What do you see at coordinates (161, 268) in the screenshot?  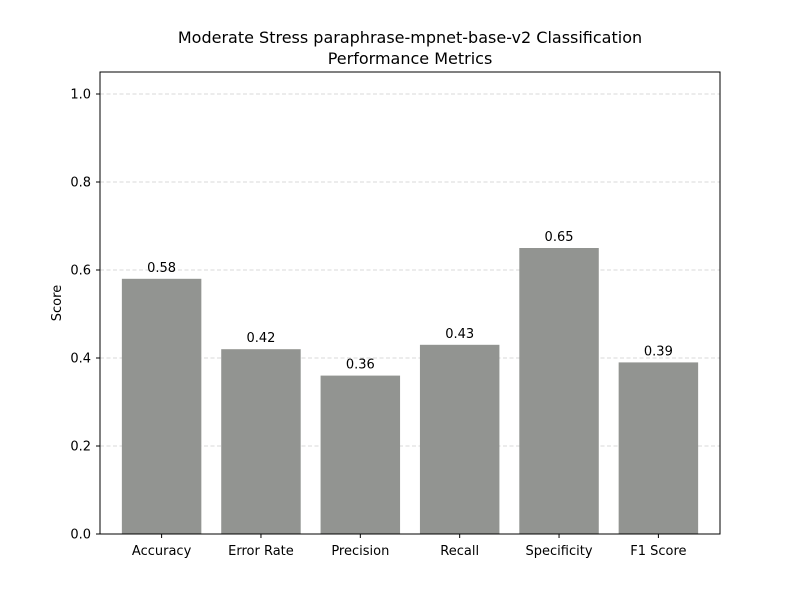 I see `bar-value-label: 0.58` at bounding box center [161, 268].